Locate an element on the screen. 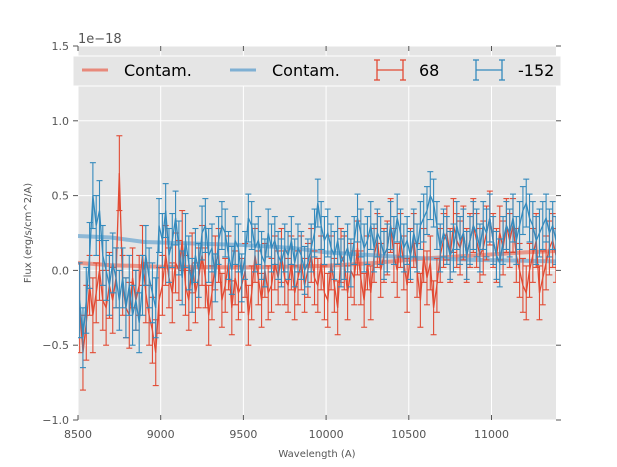 The image size is (617, 467). legend-item-contam-red: Contam. is located at coordinates (137, 70).